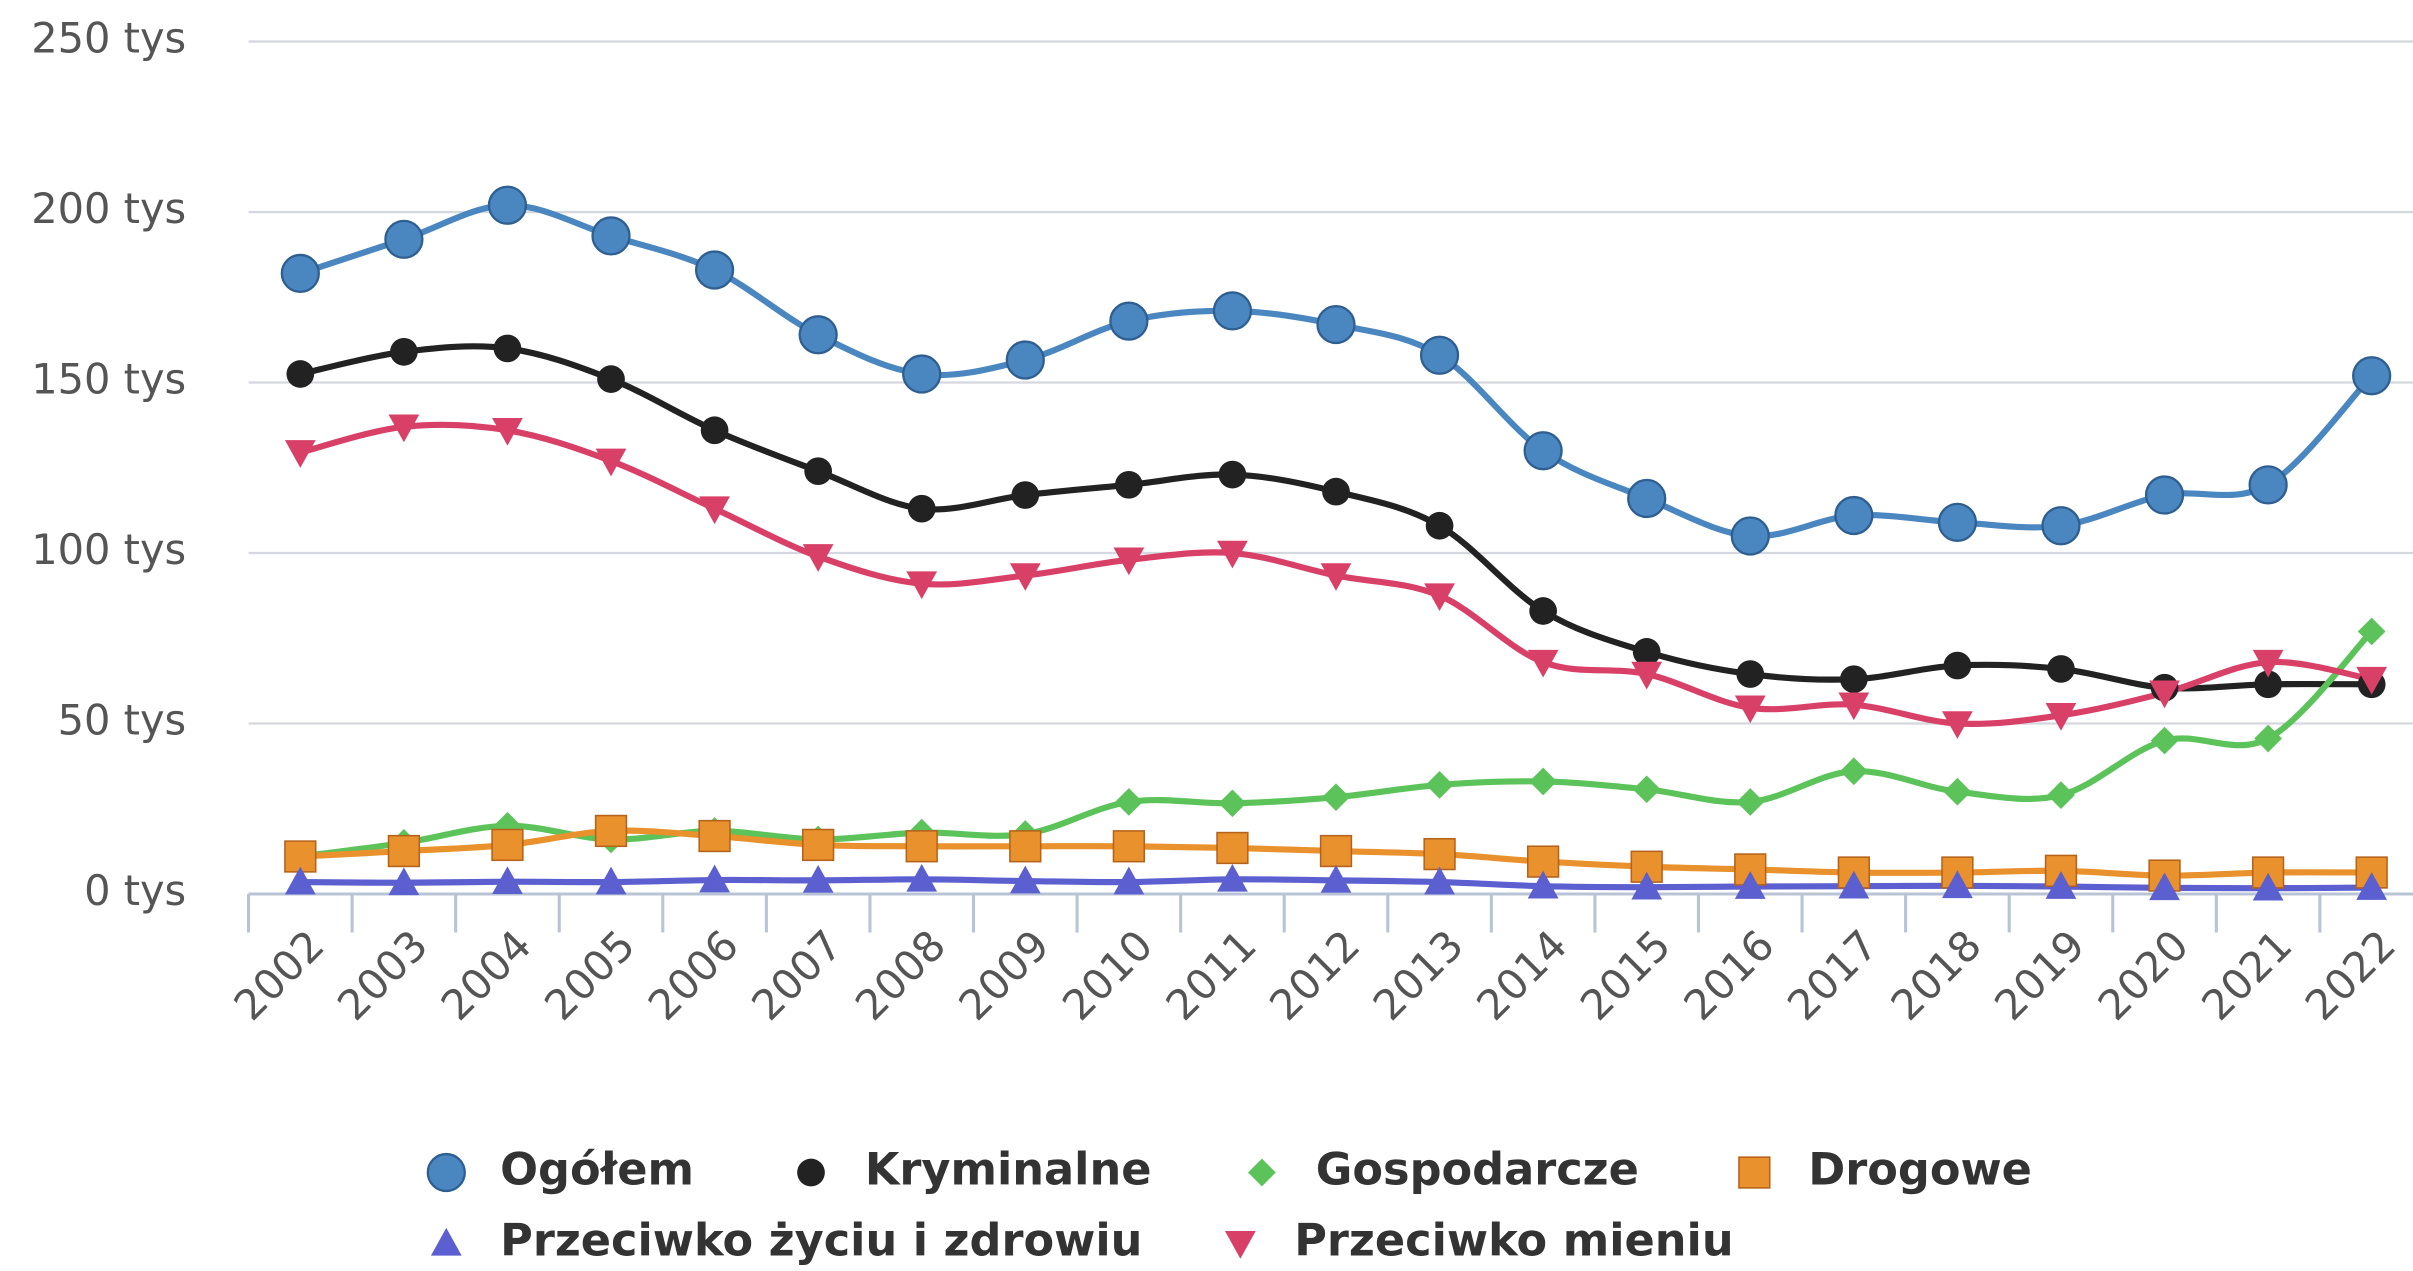  I want to click on x-tick-label: 2012, so click(1314, 974).